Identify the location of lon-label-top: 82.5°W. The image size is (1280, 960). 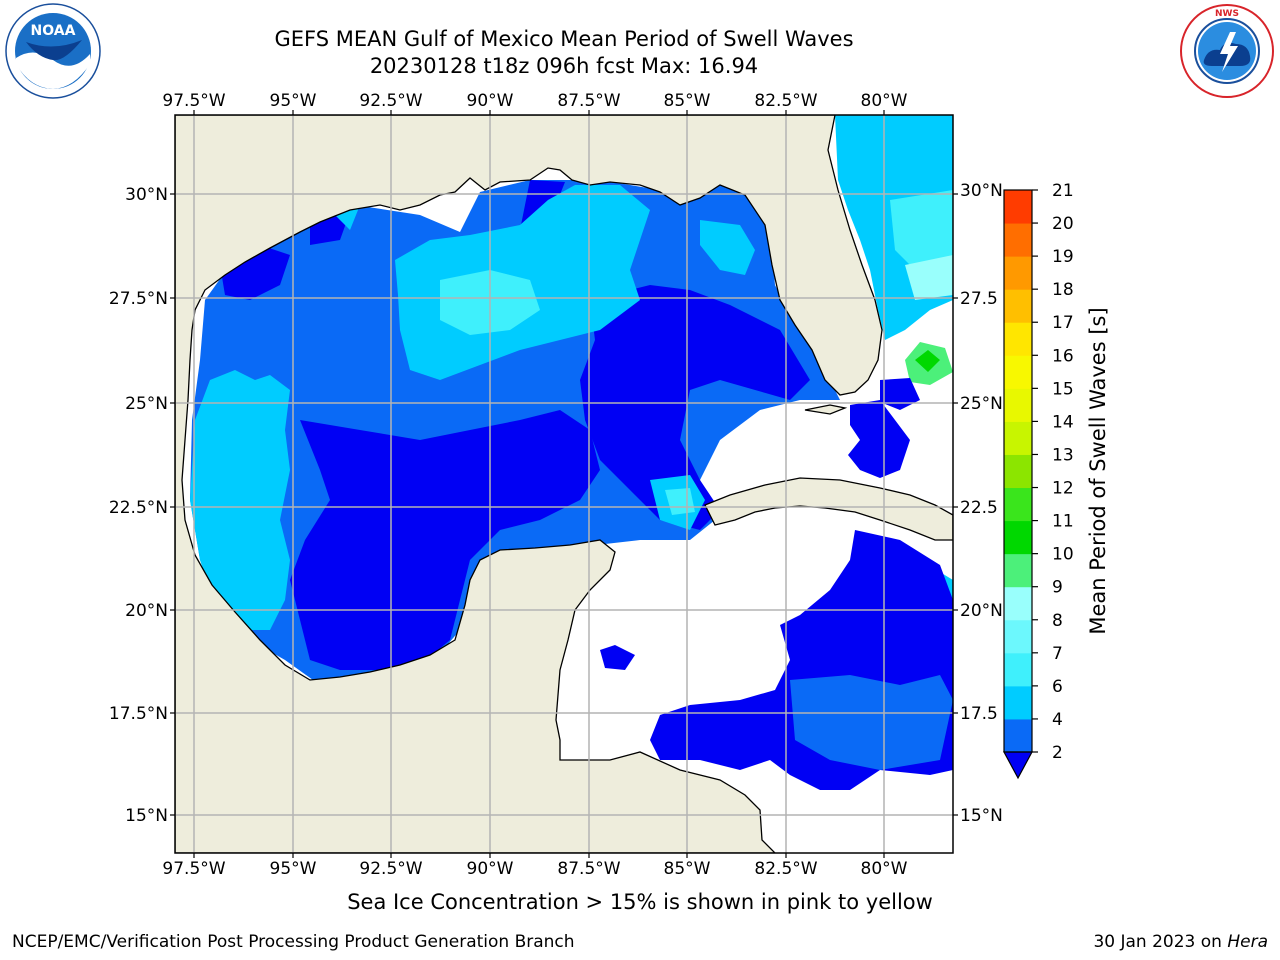
(785, 101).